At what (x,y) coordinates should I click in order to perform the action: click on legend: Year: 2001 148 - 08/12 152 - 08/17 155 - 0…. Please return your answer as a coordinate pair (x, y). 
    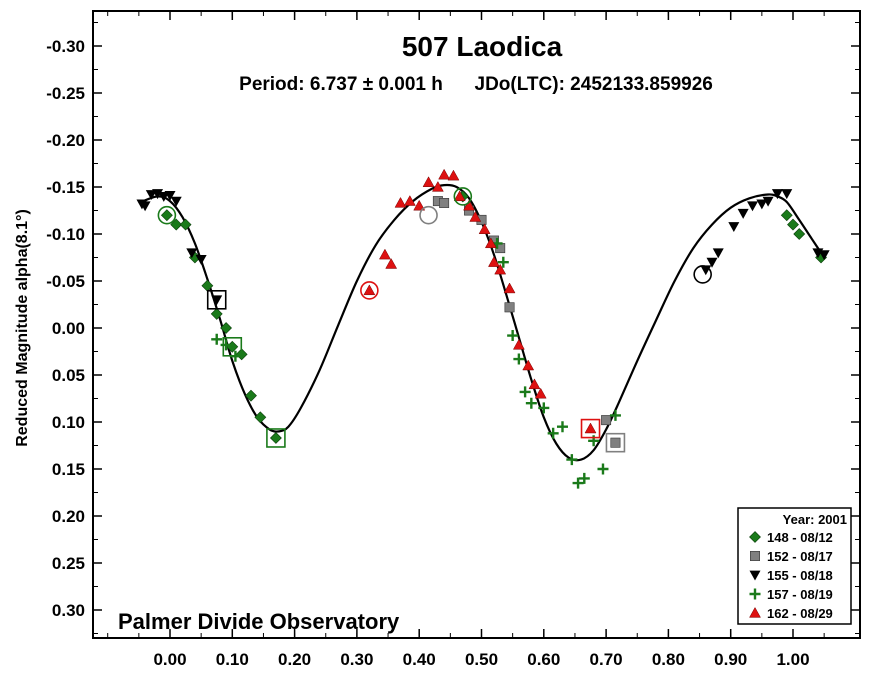
    Looking at the image, I should click on (794, 566).